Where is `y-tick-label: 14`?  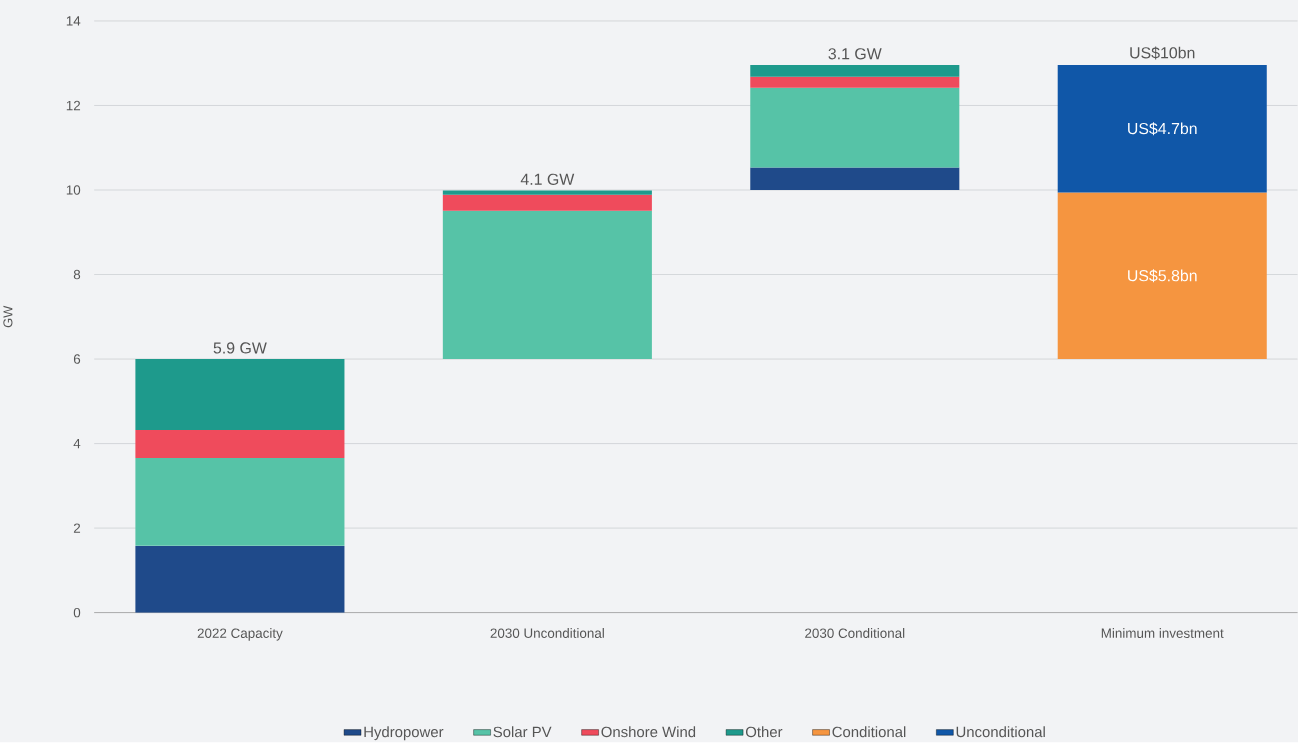
y-tick-label: 14 is located at coordinates (73, 21).